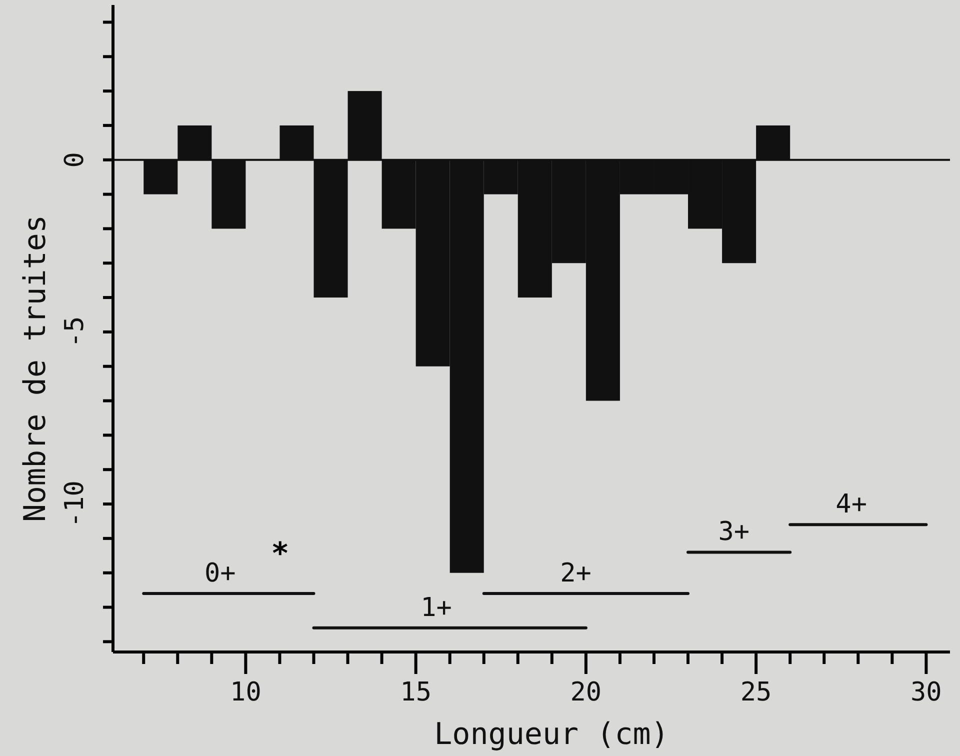 The width and height of the screenshot is (960, 756). What do you see at coordinates (75, 504) in the screenshot?
I see `y-tick-label: -10` at bounding box center [75, 504].